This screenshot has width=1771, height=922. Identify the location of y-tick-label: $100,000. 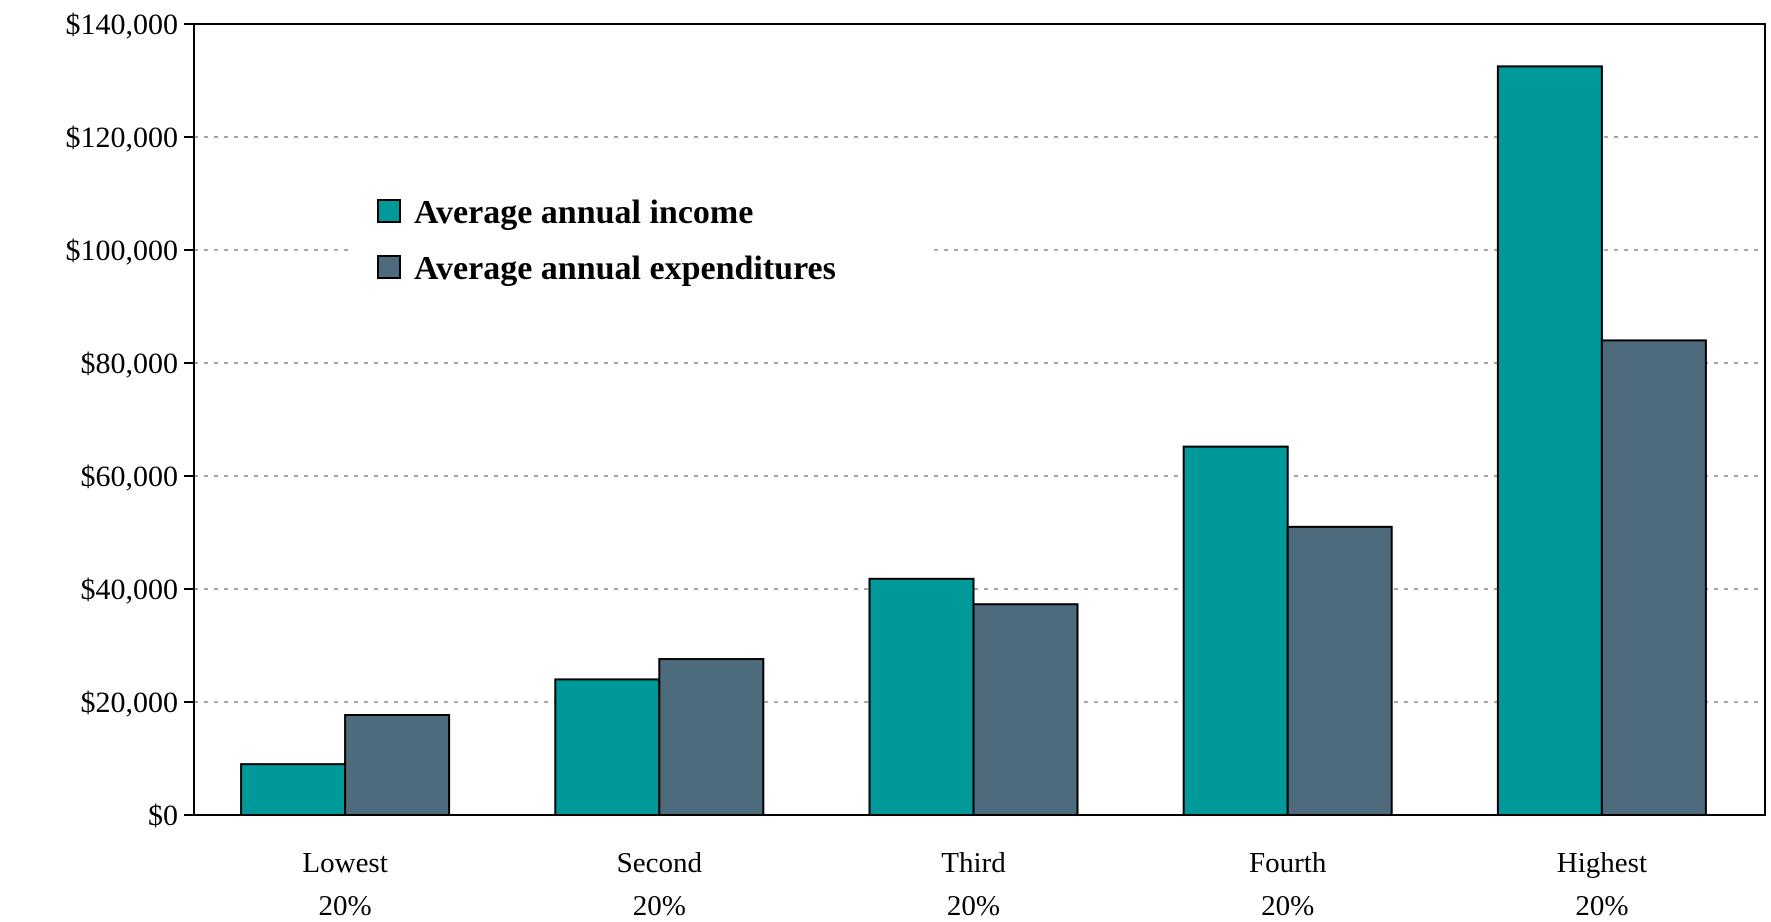
(122, 250).